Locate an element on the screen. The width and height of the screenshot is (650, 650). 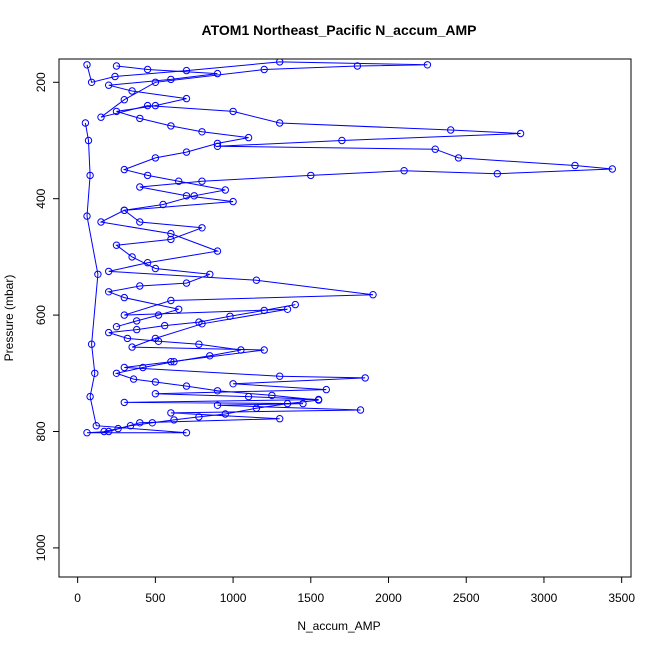
x-tick-label: 500 is located at coordinates (155, 598).